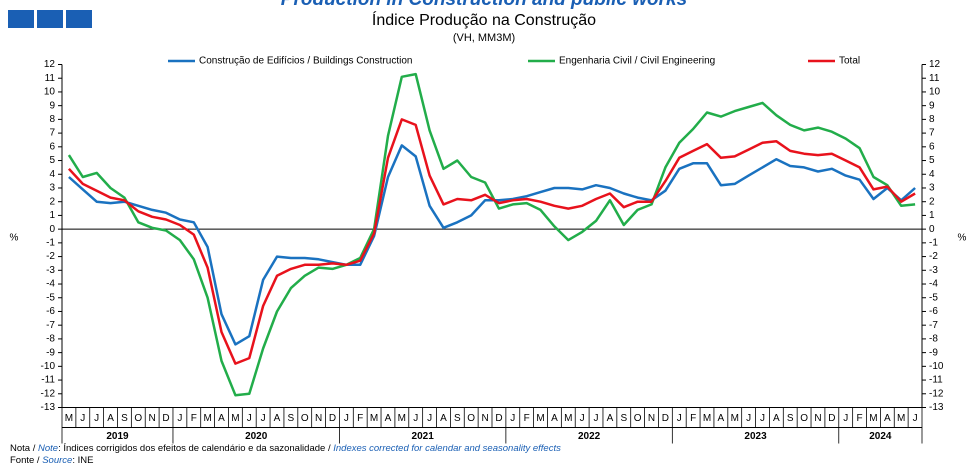 This screenshot has width=968, height=465. What do you see at coordinates (935, 92) in the screenshot?
I see `y2-tick-label: 10` at bounding box center [935, 92].